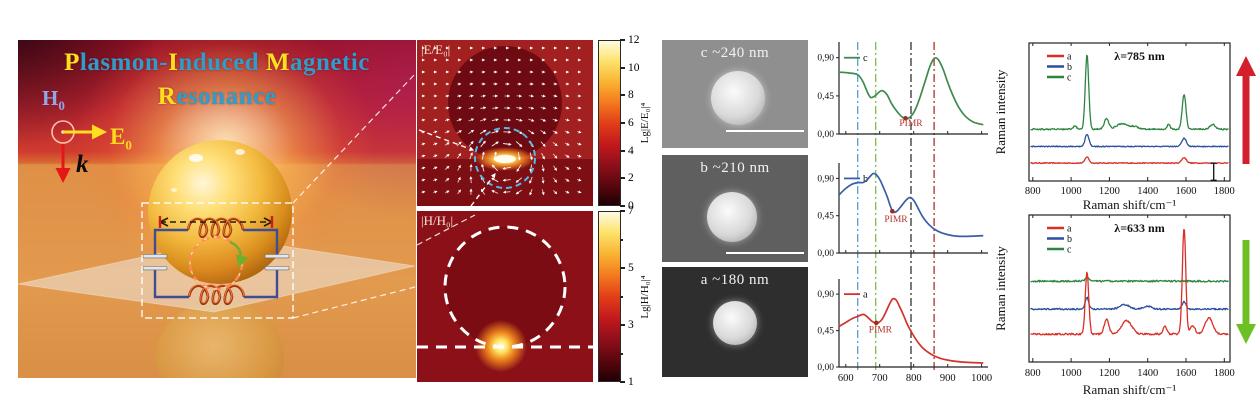 This screenshot has height=420, width=1260. Describe the element at coordinates (631, 296) in the screenshot. I see `h-colorbar: 1 3 5 7 Lg|H/H₀|⁴` at that location.